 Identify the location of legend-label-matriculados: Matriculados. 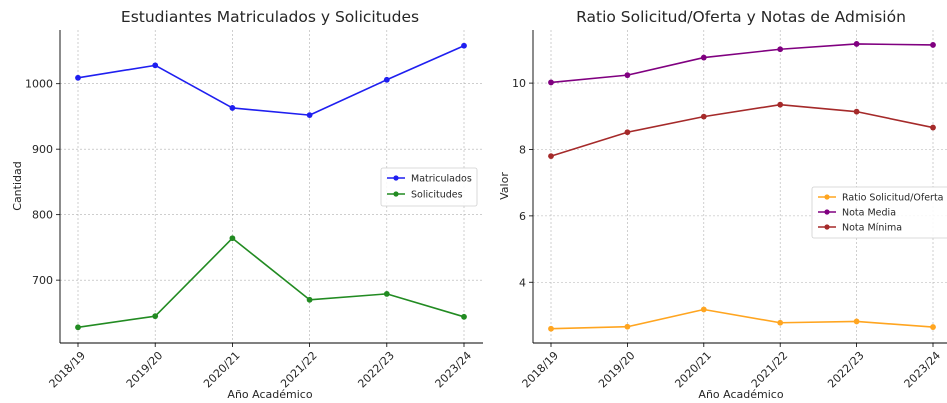
(441, 179).